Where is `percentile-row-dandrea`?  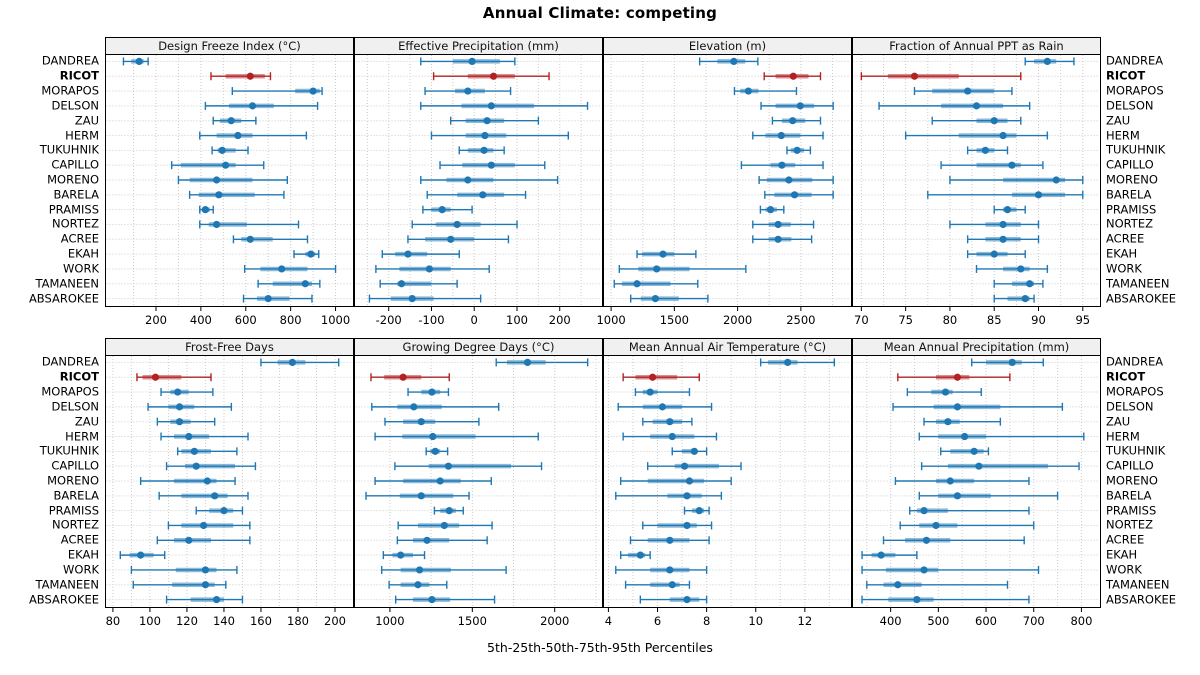
percentile-row-dandrea is located at coordinates (542, 362).